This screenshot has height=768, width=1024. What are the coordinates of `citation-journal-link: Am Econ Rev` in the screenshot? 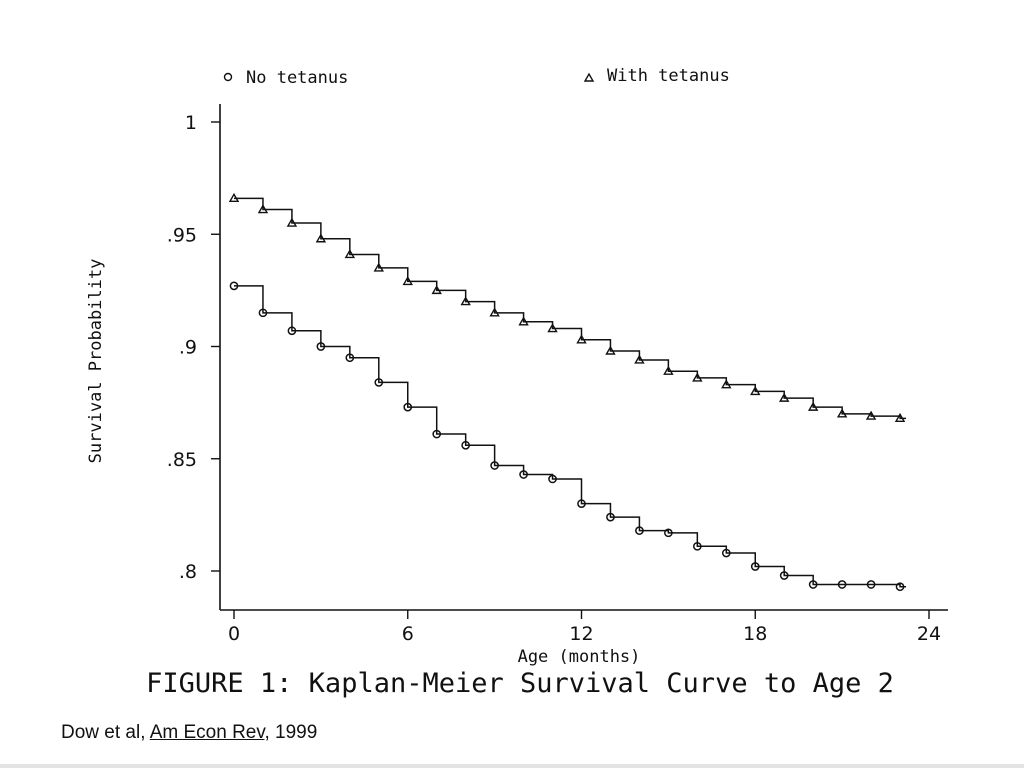 It's located at (207, 732).